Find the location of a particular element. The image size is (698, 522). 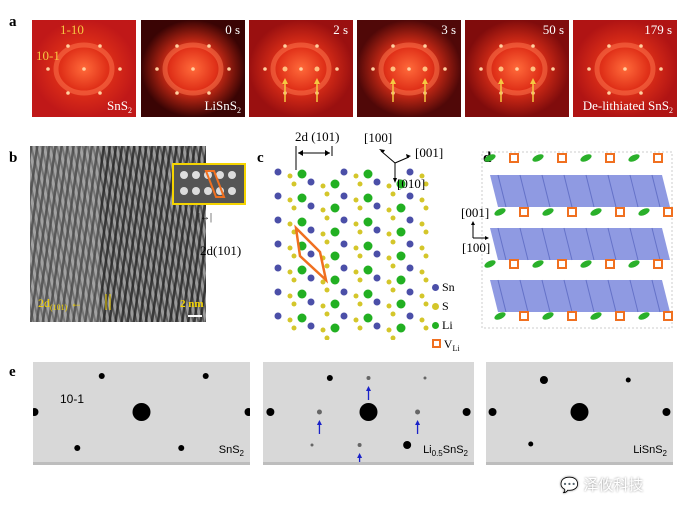

miller-index-label: 10-1 is located at coordinates (48, 55).